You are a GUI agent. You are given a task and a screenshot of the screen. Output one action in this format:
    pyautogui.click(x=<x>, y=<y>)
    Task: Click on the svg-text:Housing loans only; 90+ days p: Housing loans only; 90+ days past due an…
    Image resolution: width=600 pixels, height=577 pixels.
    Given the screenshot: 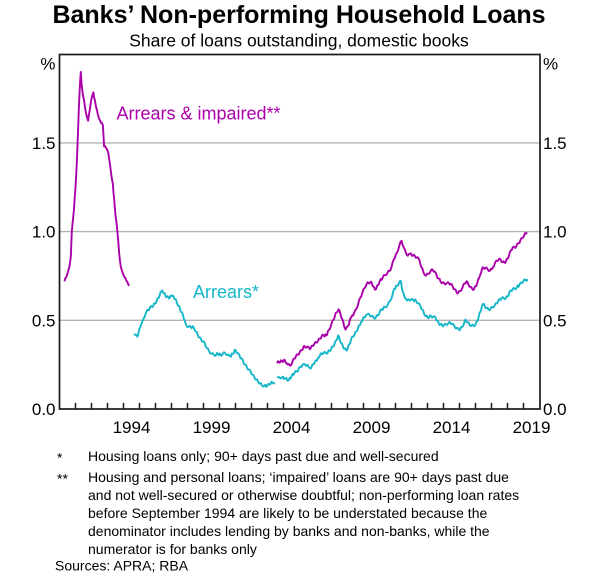 What is the action you would take?
    pyautogui.click(x=263, y=456)
    